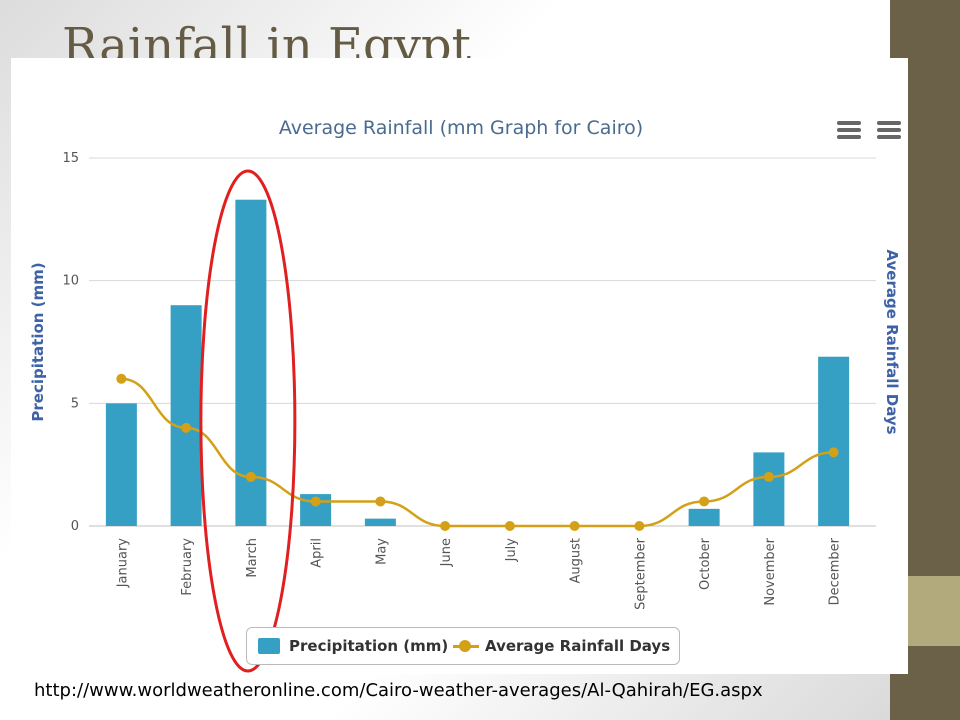  Describe the element at coordinates (446, 552) in the screenshot. I see `x-tick-label: June` at that location.